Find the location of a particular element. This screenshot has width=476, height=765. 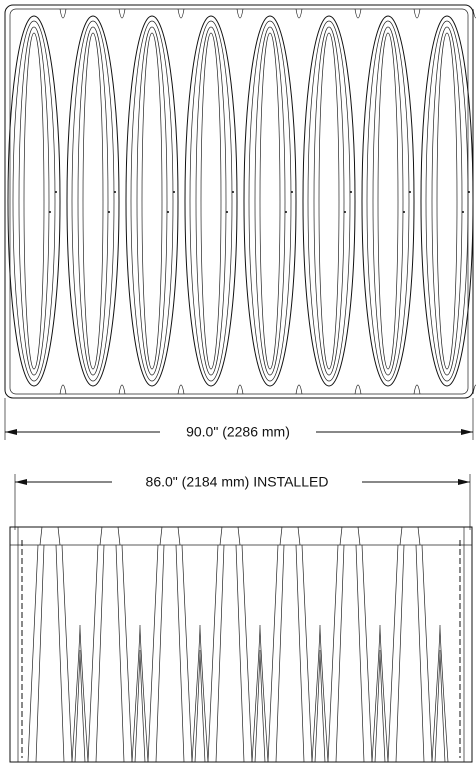

dimension-label: 86.0" (2184 mm) INSTALLED is located at coordinates (237, 482).